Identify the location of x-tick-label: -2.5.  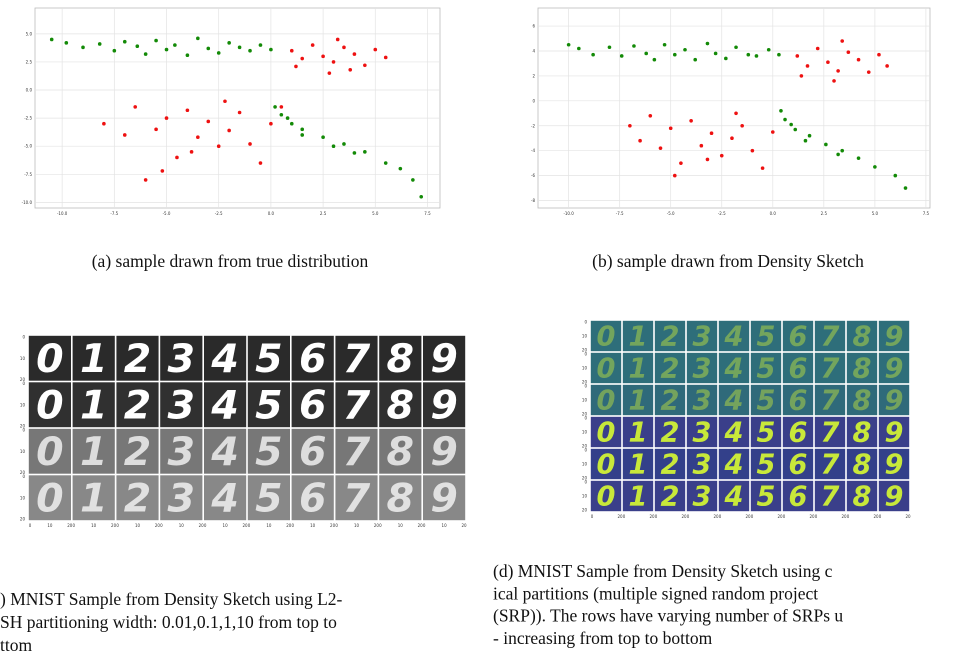
(722, 213).